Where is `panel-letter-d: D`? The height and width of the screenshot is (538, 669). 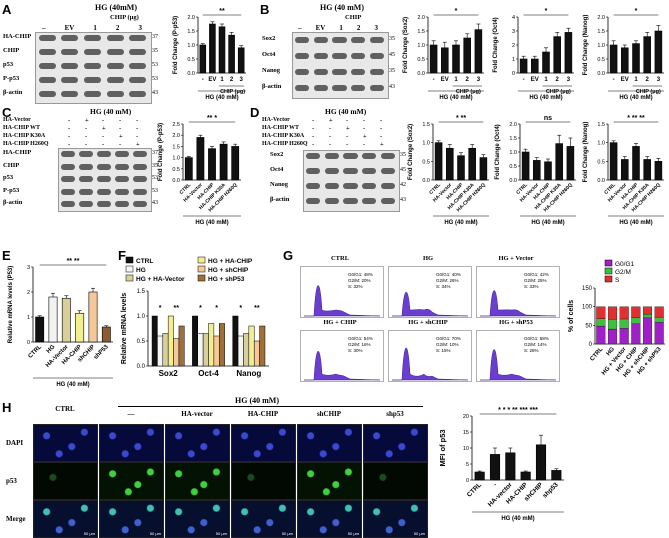
panel-letter-d: D is located at coordinates (255, 112).